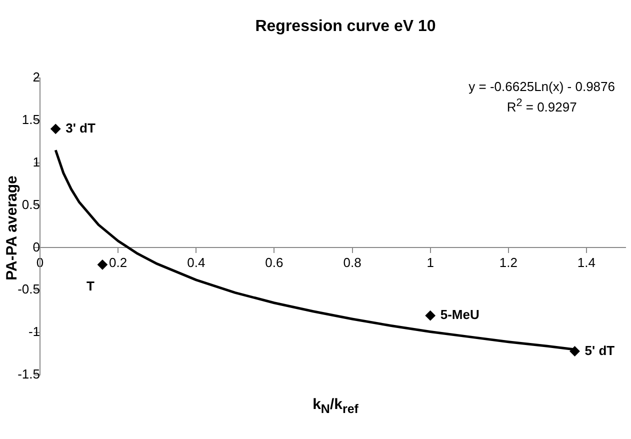 This screenshot has width=631, height=439. I want to click on annotation: y = -0.6625Ln(x) - 0.9876, so click(541, 86).